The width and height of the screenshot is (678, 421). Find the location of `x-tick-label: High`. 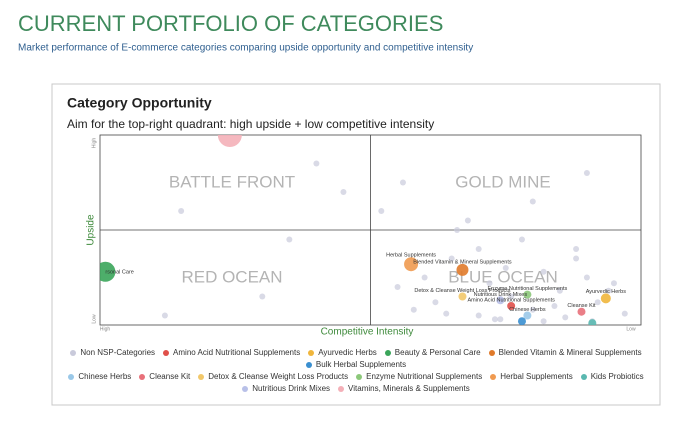

x-tick-label: High is located at coordinates (105, 329).